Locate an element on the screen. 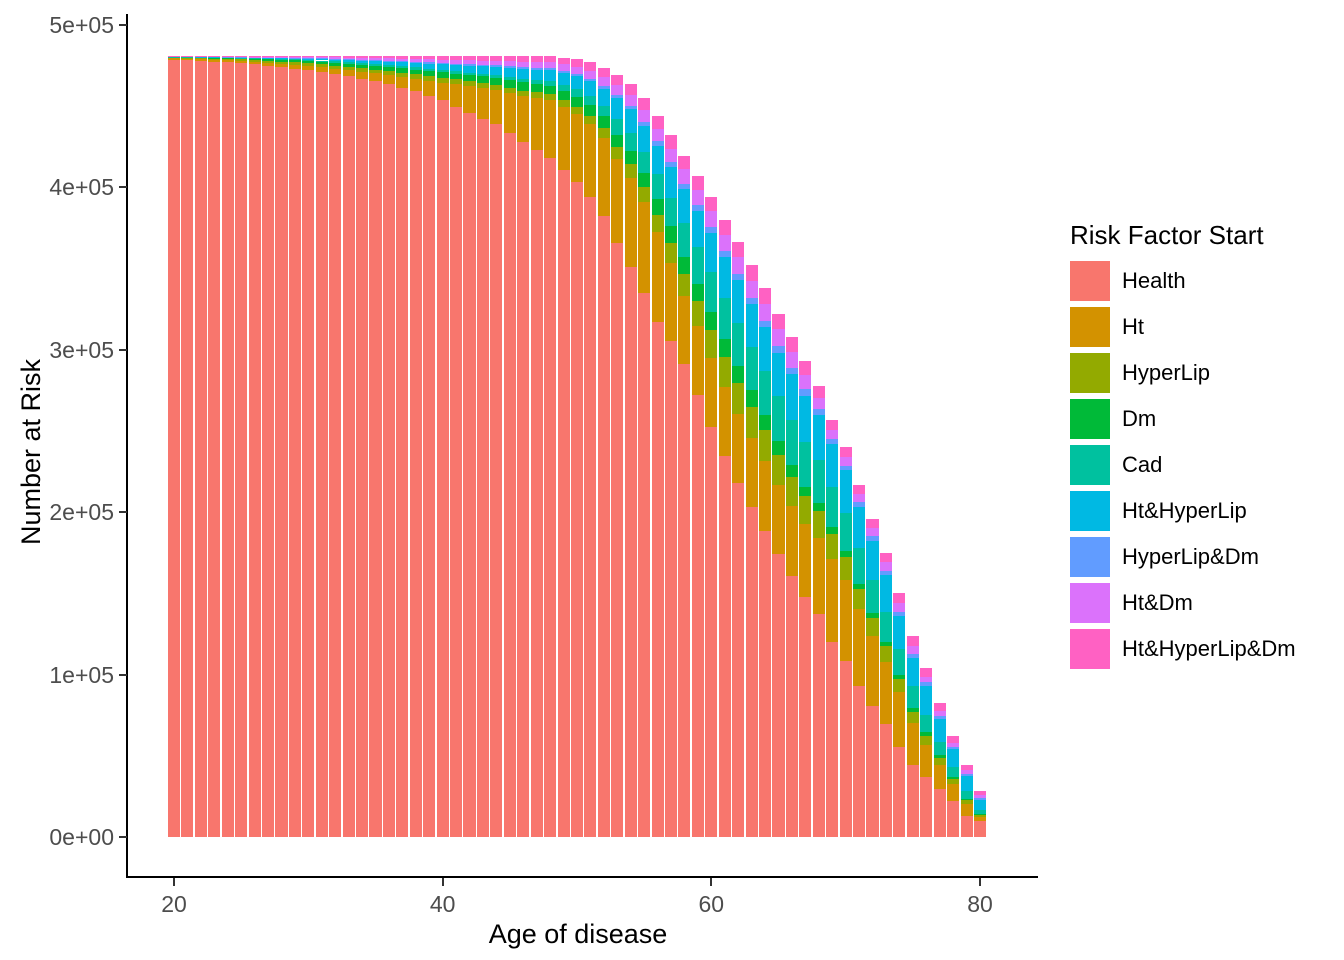 The image size is (1344, 960). legend-label-hyperlip-dm: HyperLip&Dm is located at coordinates (1190, 556).